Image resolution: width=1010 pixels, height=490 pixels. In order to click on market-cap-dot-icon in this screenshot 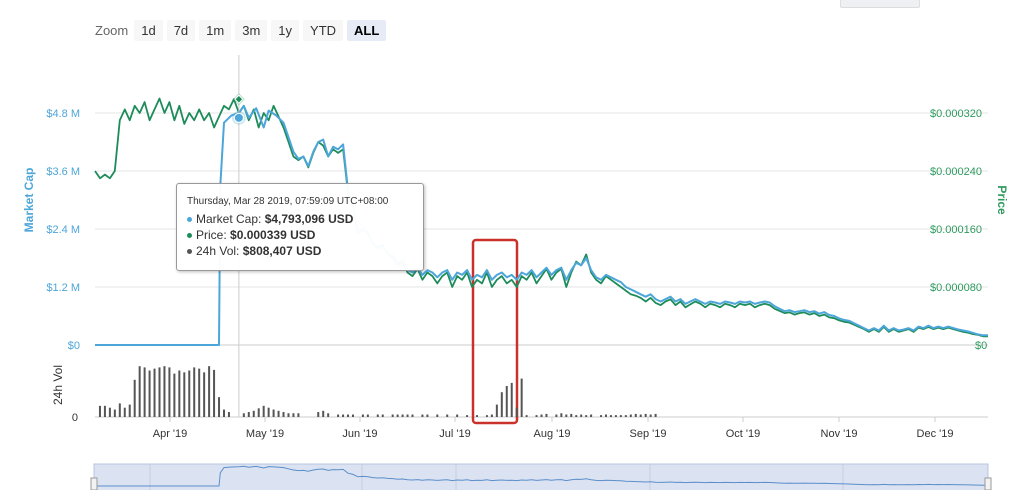, I will do `click(189, 220)`.